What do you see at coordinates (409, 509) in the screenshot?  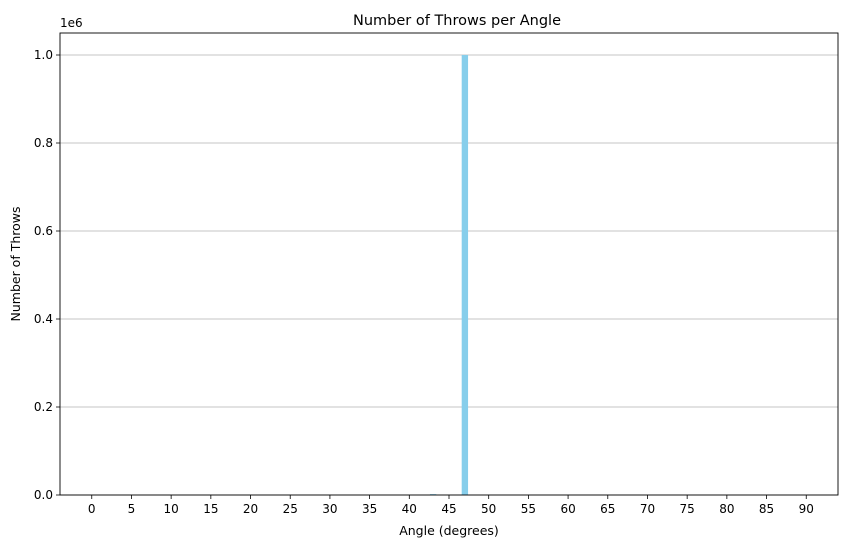 I see `x-tick-label: 40` at bounding box center [409, 509].